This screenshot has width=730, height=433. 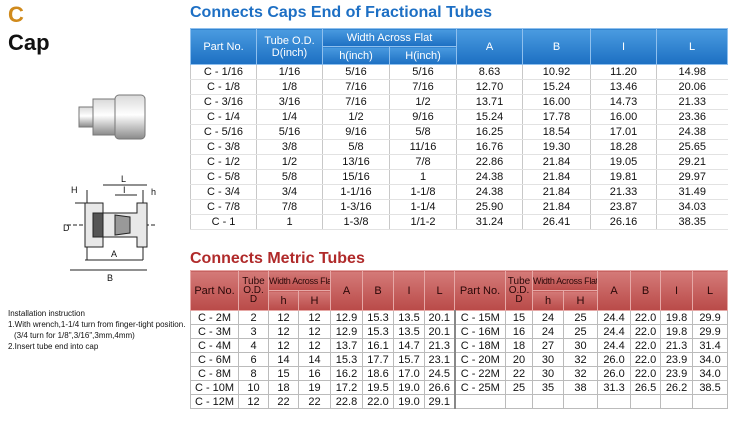 I want to click on cell: 12.70, so click(x=489, y=87).